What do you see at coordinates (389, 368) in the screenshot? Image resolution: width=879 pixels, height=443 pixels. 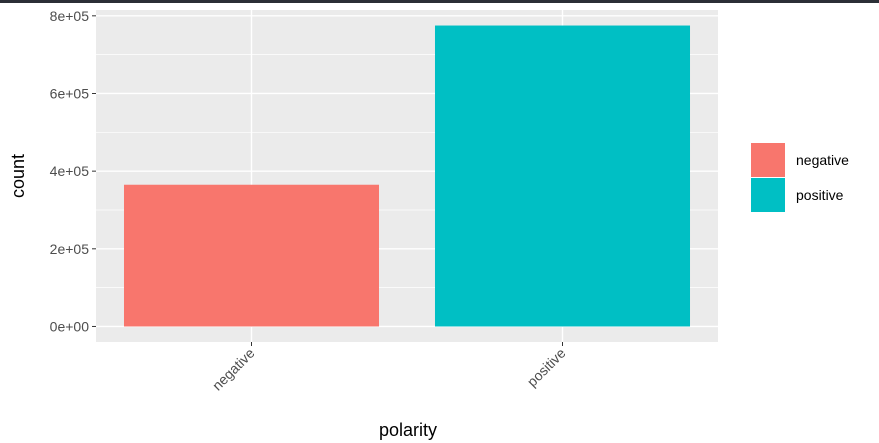 I see `x-axis: negative positive` at bounding box center [389, 368].